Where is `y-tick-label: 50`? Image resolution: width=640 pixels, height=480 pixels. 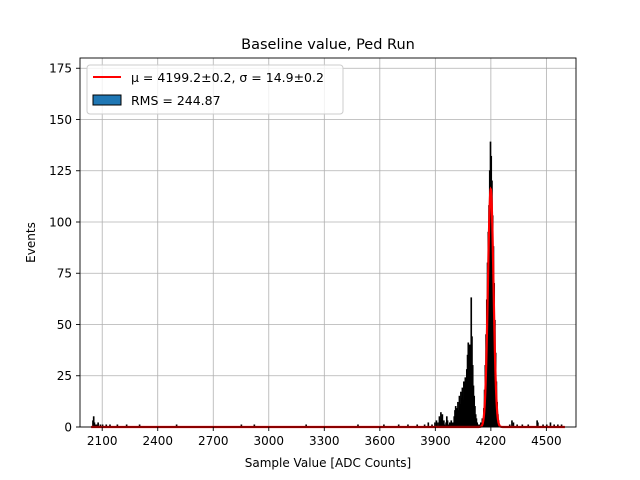
y-tick-label: 50 is located at coordinates (64, 325).